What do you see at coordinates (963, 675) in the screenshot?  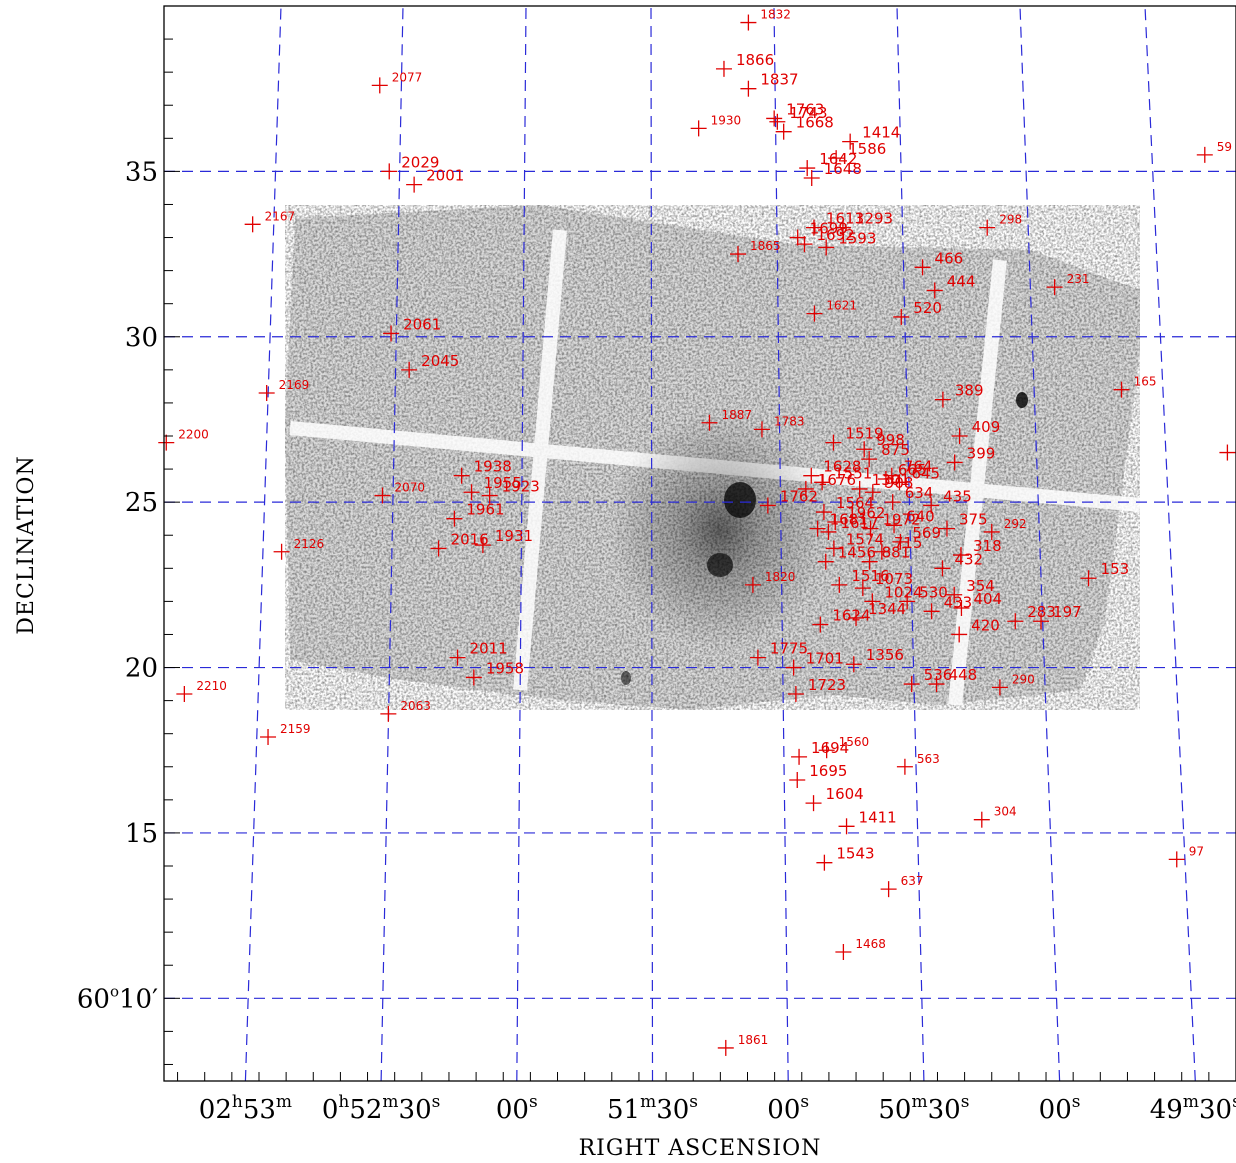 I see `source-label: 448` at bounding box center [963, 675].